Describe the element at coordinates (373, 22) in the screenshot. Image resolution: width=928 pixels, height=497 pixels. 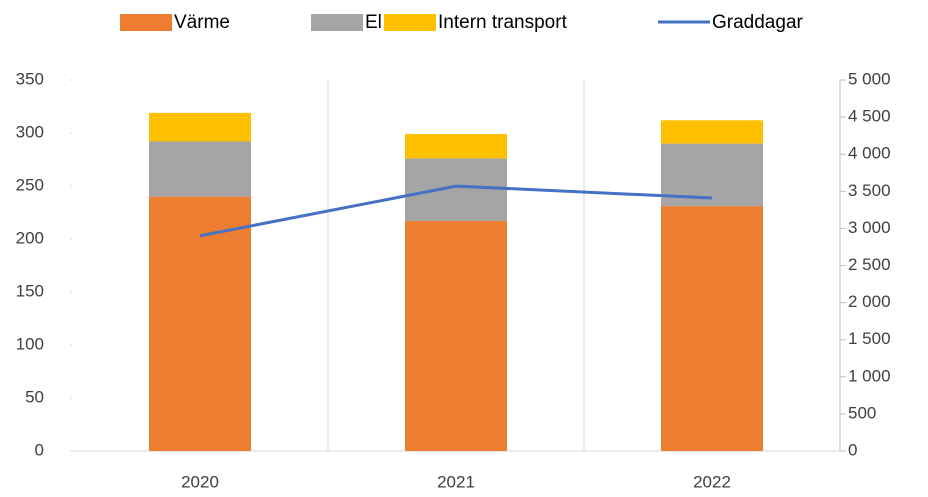
I see `legend-label: El` at that location.